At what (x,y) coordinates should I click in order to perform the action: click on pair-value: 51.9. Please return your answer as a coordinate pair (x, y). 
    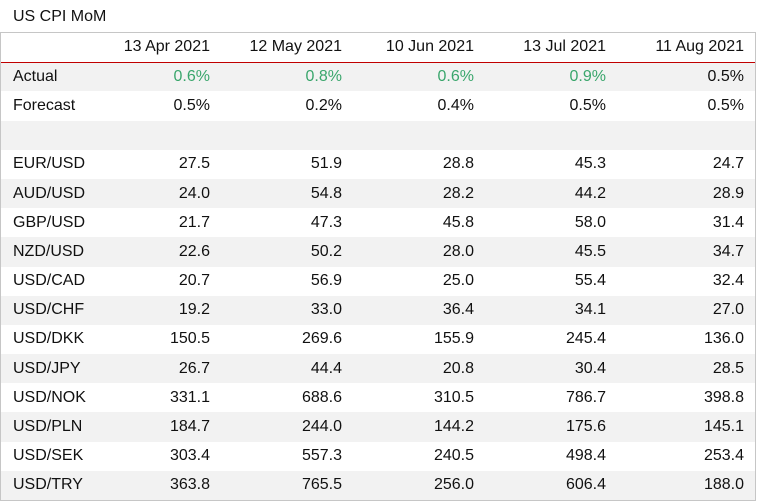
    Looking at the image, I should click on (326, 164).